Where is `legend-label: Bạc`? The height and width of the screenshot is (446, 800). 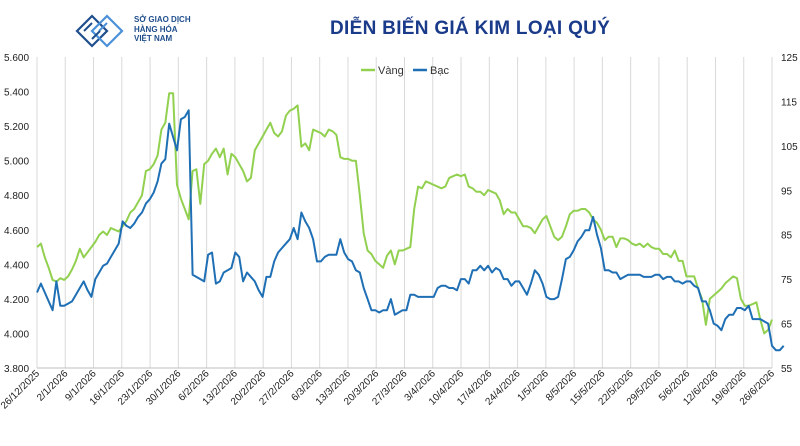 legend-label: Bạc is located at coordinates (439, 71).